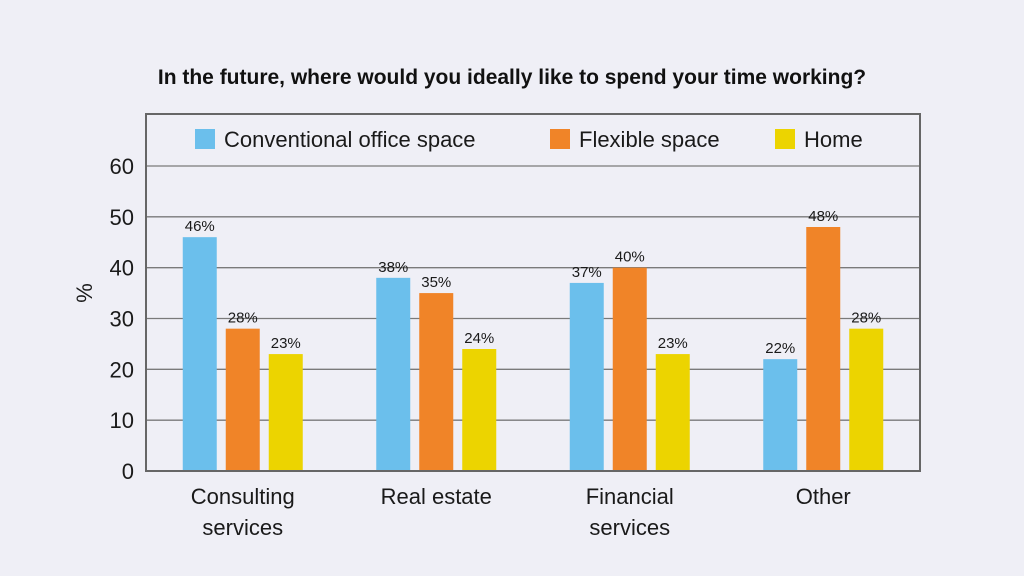 Image resolution: width=1024 pixels, height=576 pixels. I want to click on legend-label: Home, so click(833, 139).